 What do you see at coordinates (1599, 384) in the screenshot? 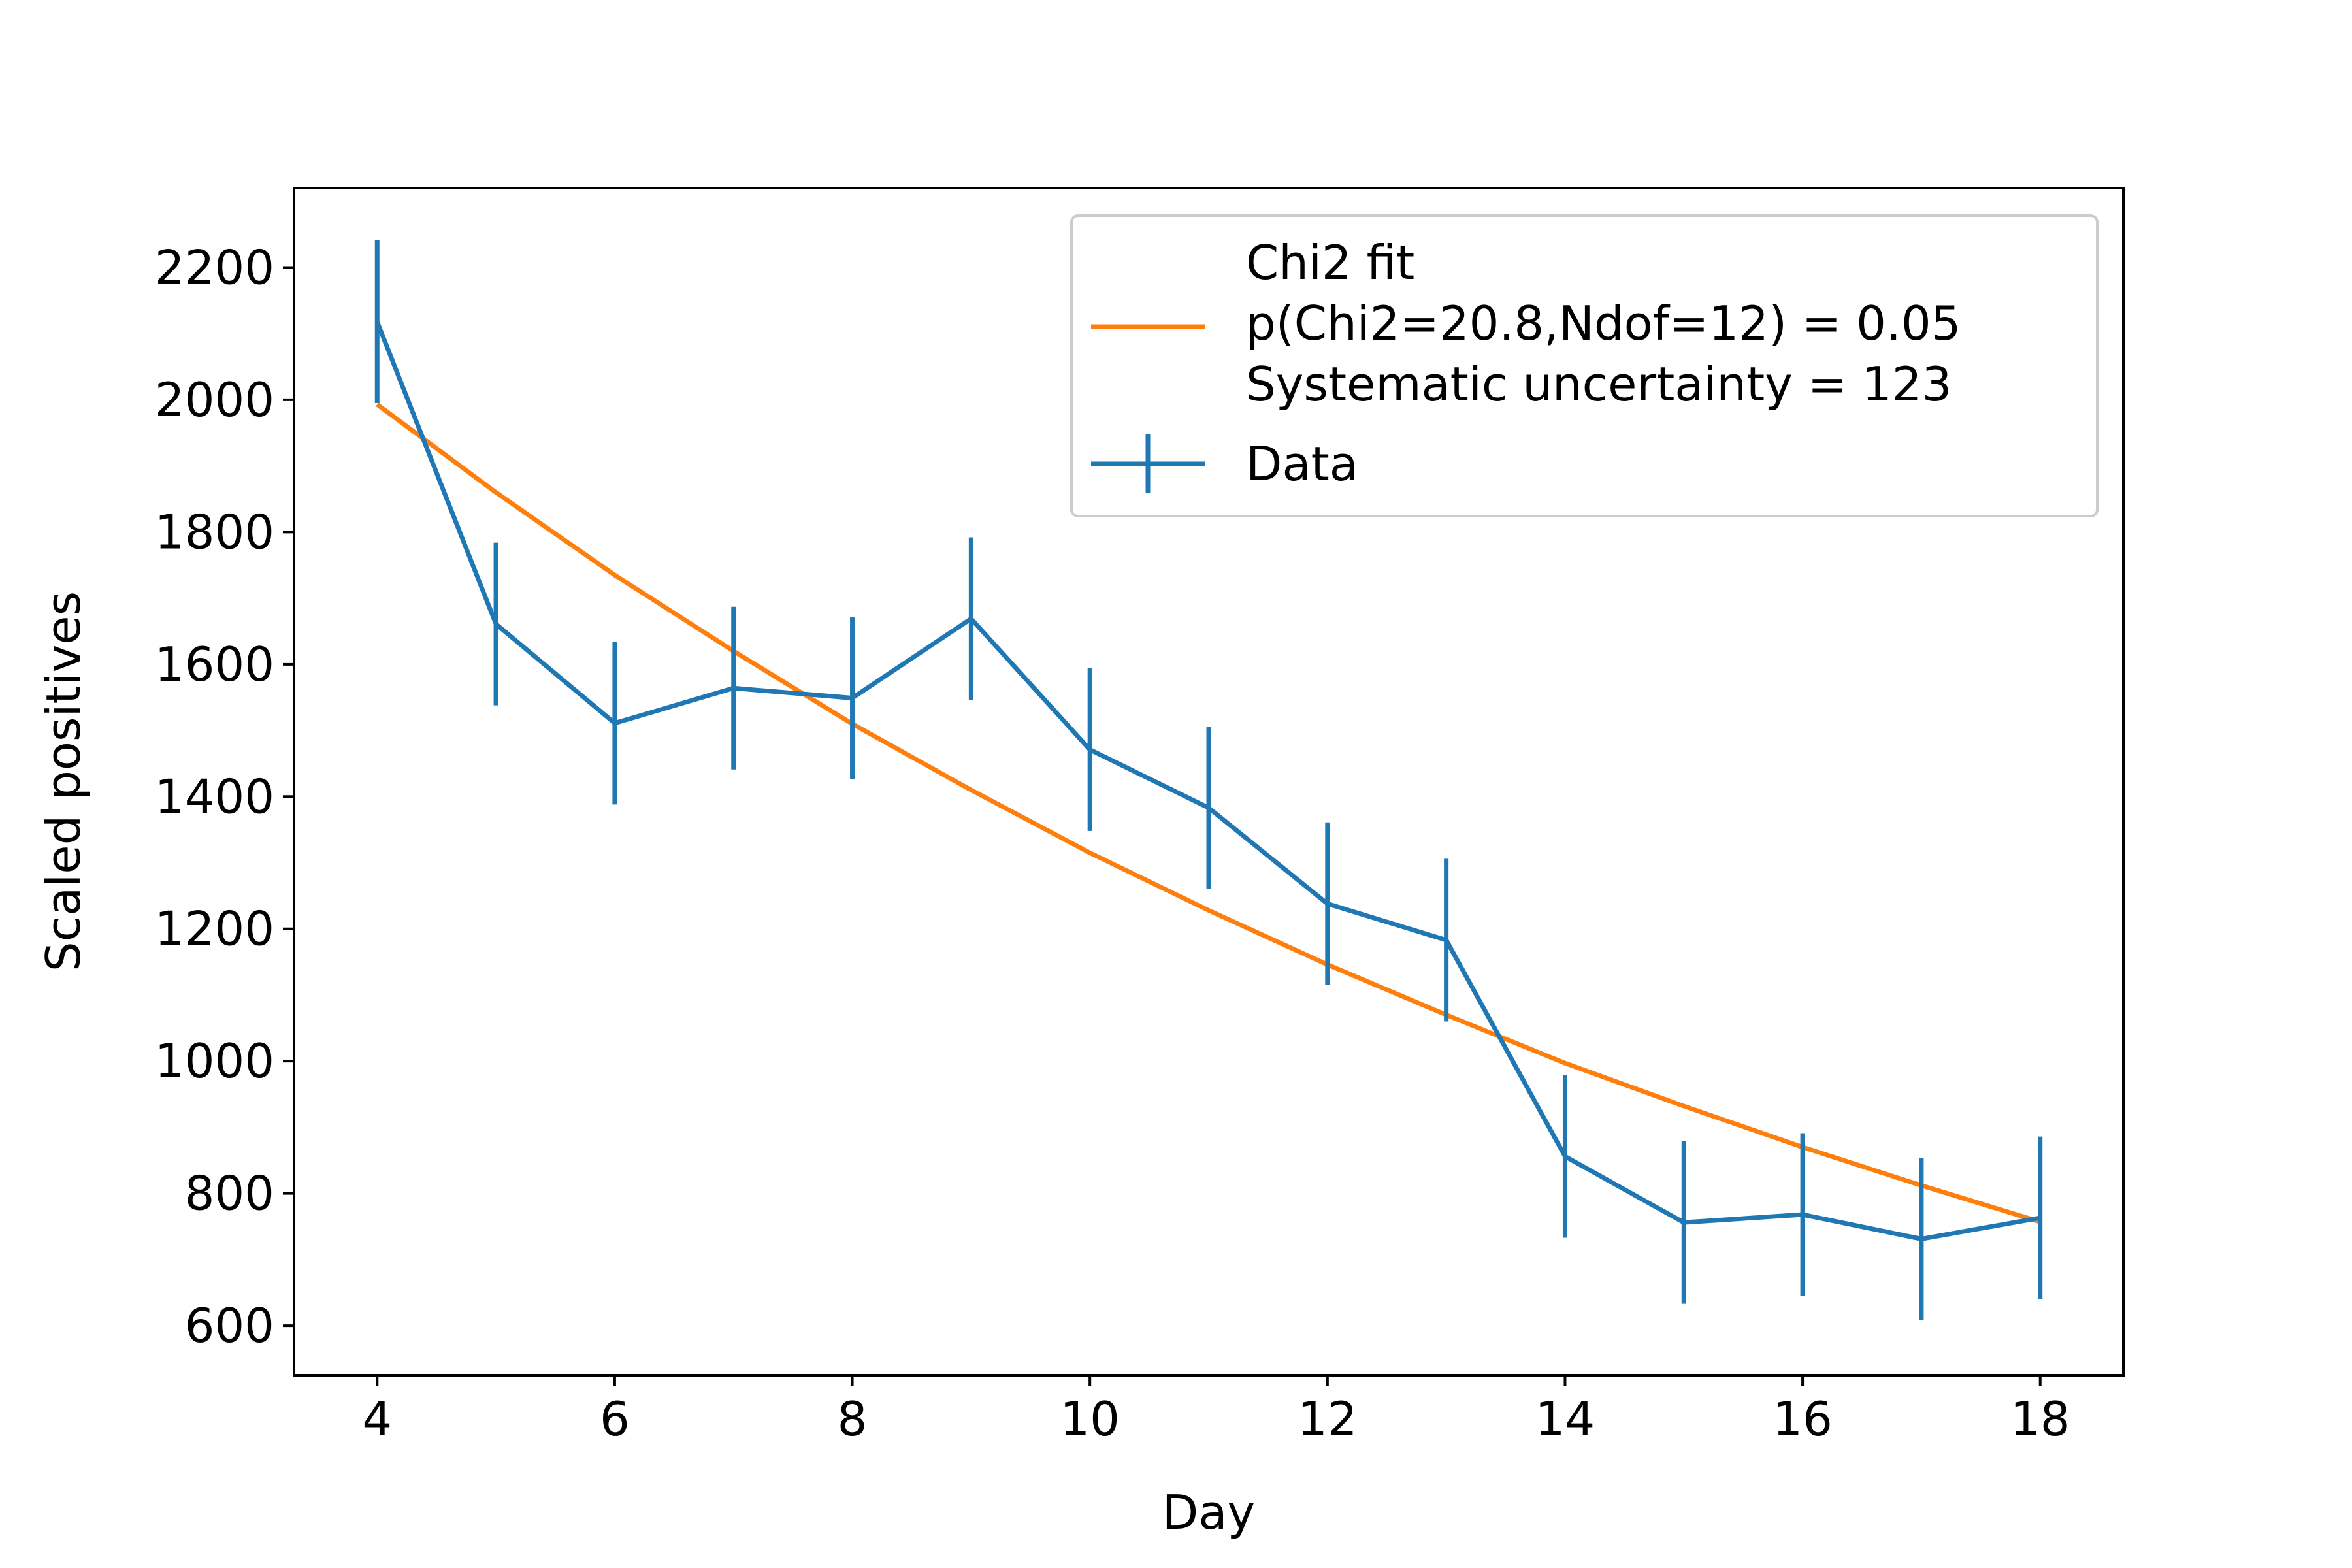
I see `legend-fit-line-3: Systematic uncertainty = 123` at bounding box center [1599, 384].